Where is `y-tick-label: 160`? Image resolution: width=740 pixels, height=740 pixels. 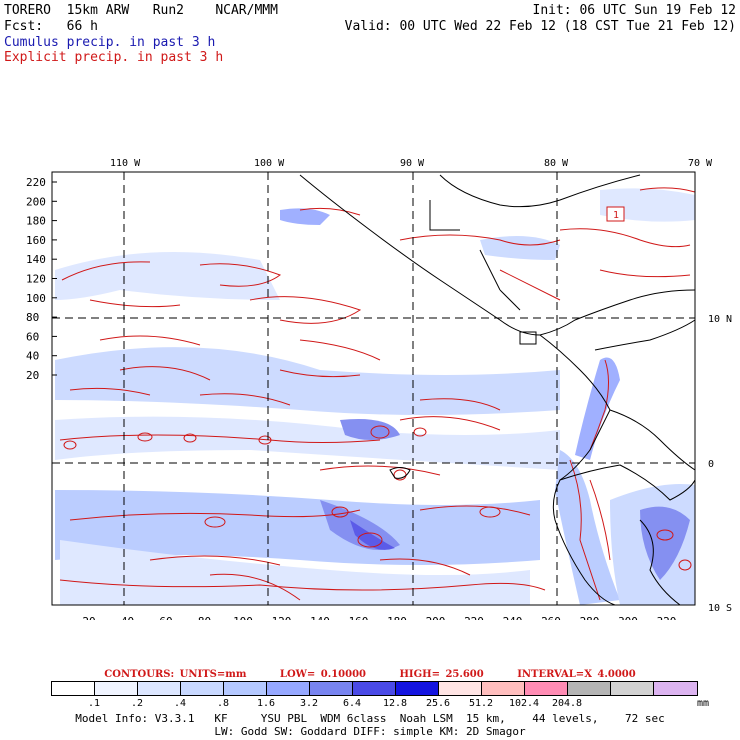
y-tick-label: 160 is located at coordinates (36, 240).